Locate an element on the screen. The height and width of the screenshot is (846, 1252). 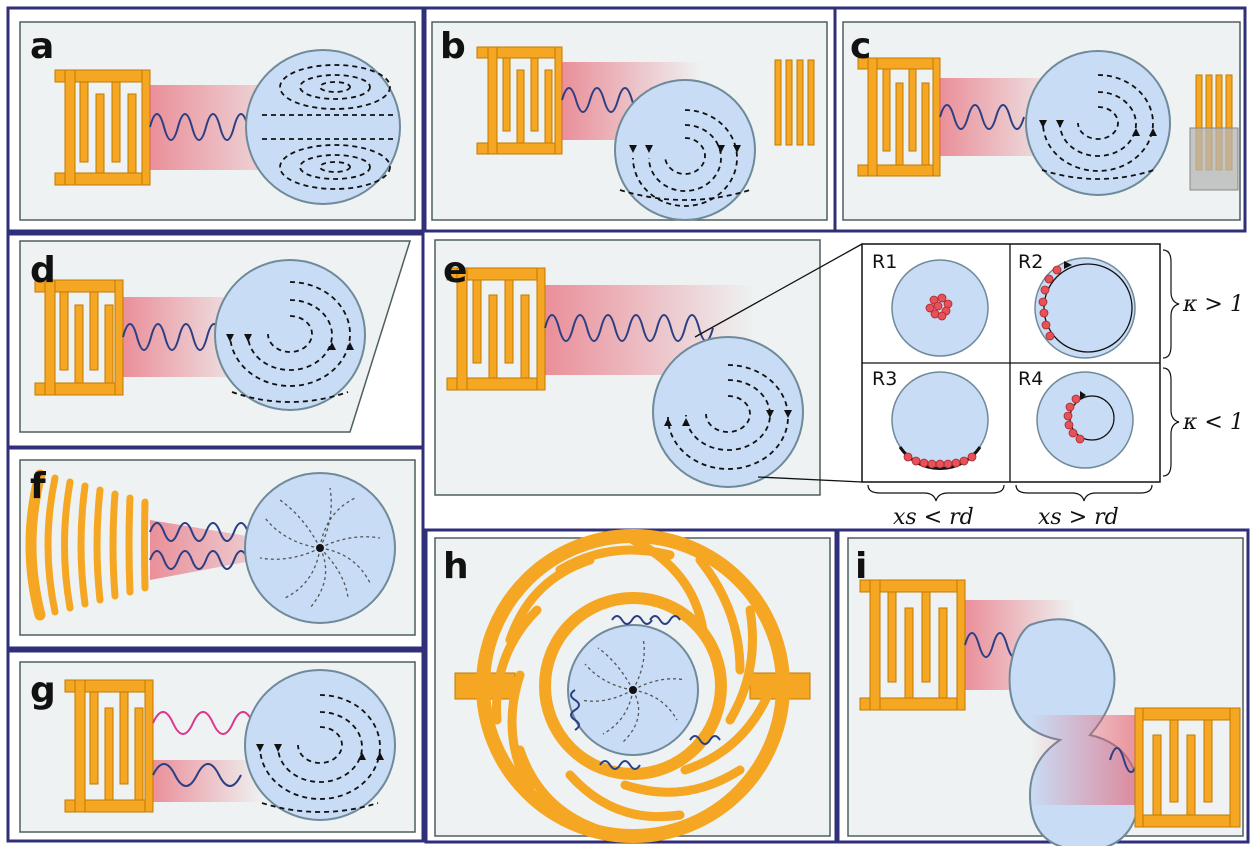
regime-label-r4: R4 is located at coordinates (1030, 379).